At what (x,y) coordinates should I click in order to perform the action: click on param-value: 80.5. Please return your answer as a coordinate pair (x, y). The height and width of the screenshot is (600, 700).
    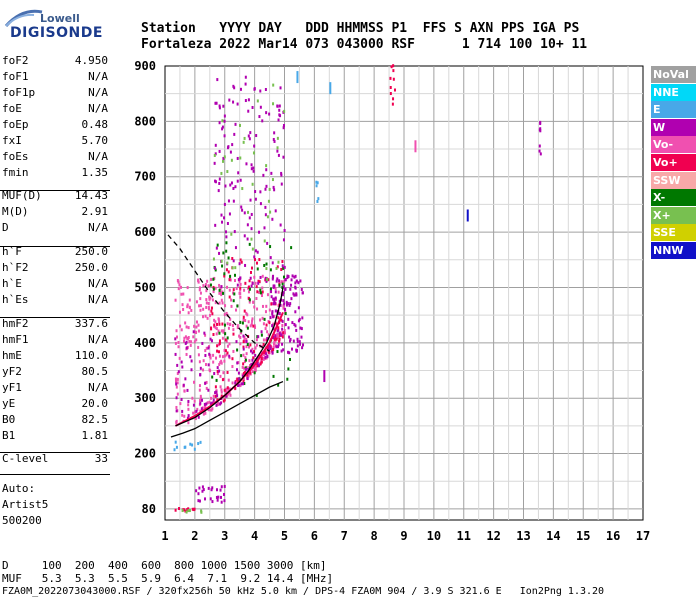
    Looking at the image, I should click on (95, 371).